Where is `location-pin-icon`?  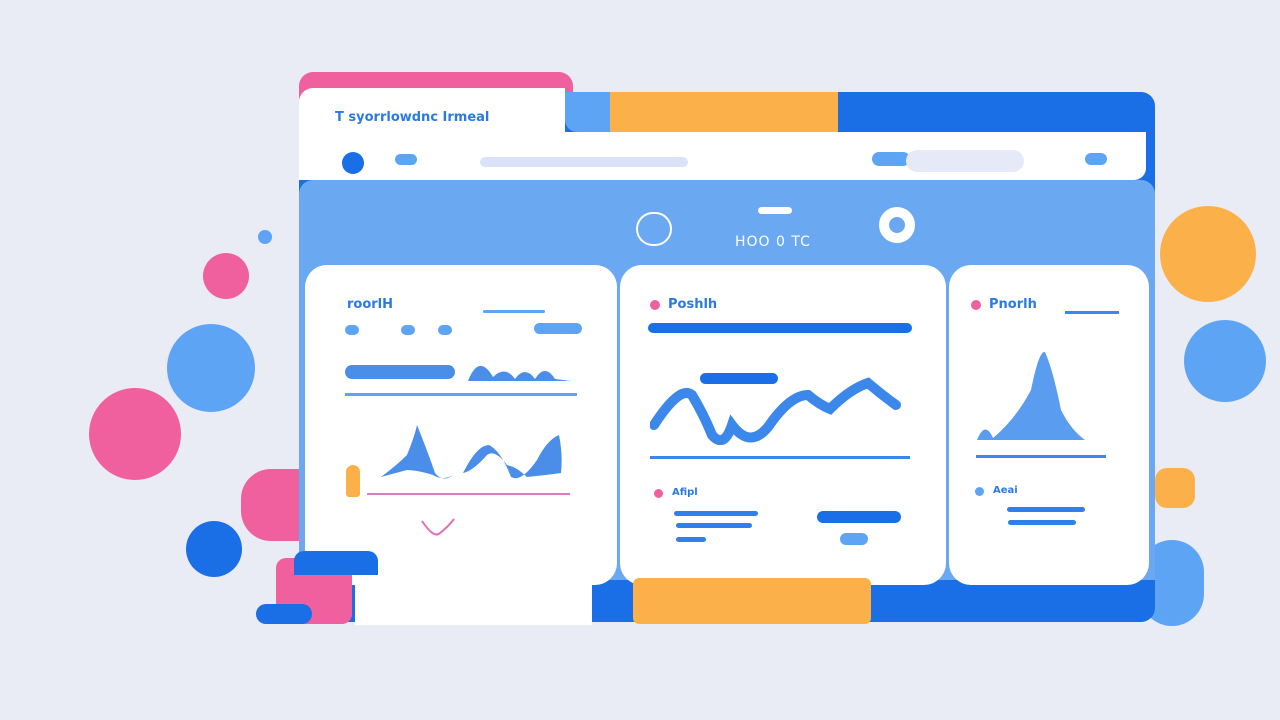
location-pin-icon is located at coordinates (1208, 254).